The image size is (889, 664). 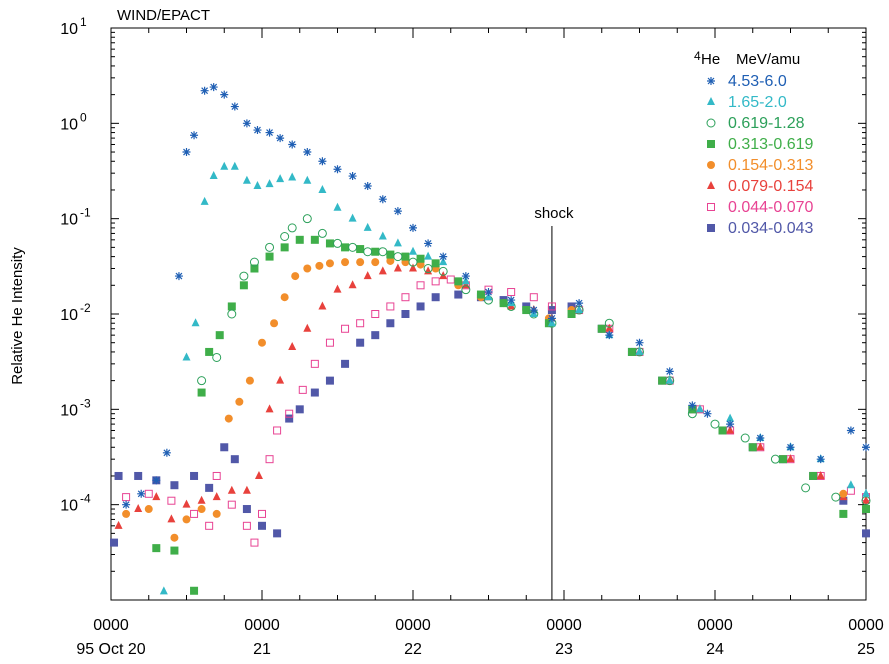 I want to click on y-tick-label-exponent: -2, so click(x=85, y=308).